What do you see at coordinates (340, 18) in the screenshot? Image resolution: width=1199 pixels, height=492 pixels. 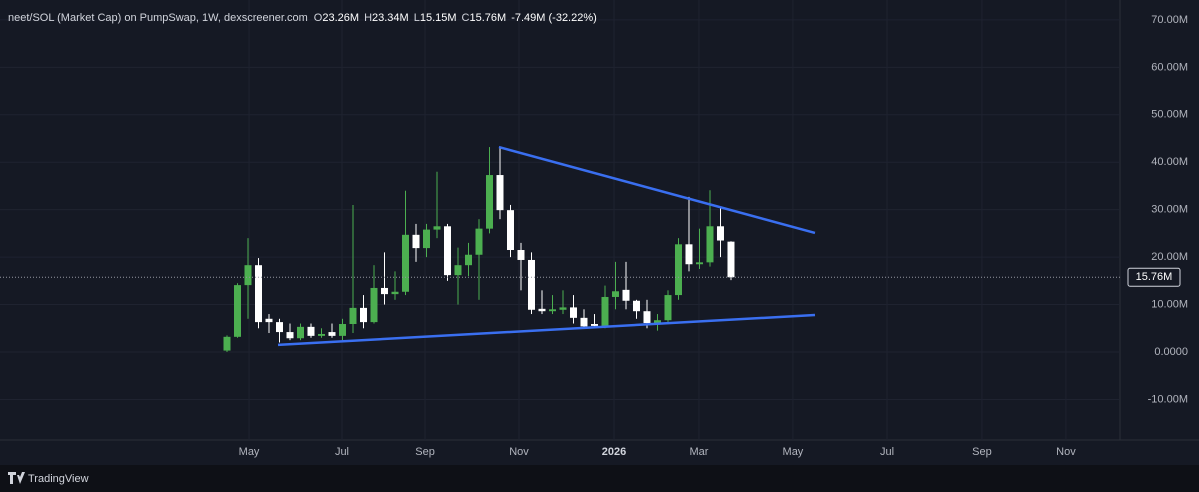 I see `ohlc-value: 23.26M` at bounding box center [340, 18].